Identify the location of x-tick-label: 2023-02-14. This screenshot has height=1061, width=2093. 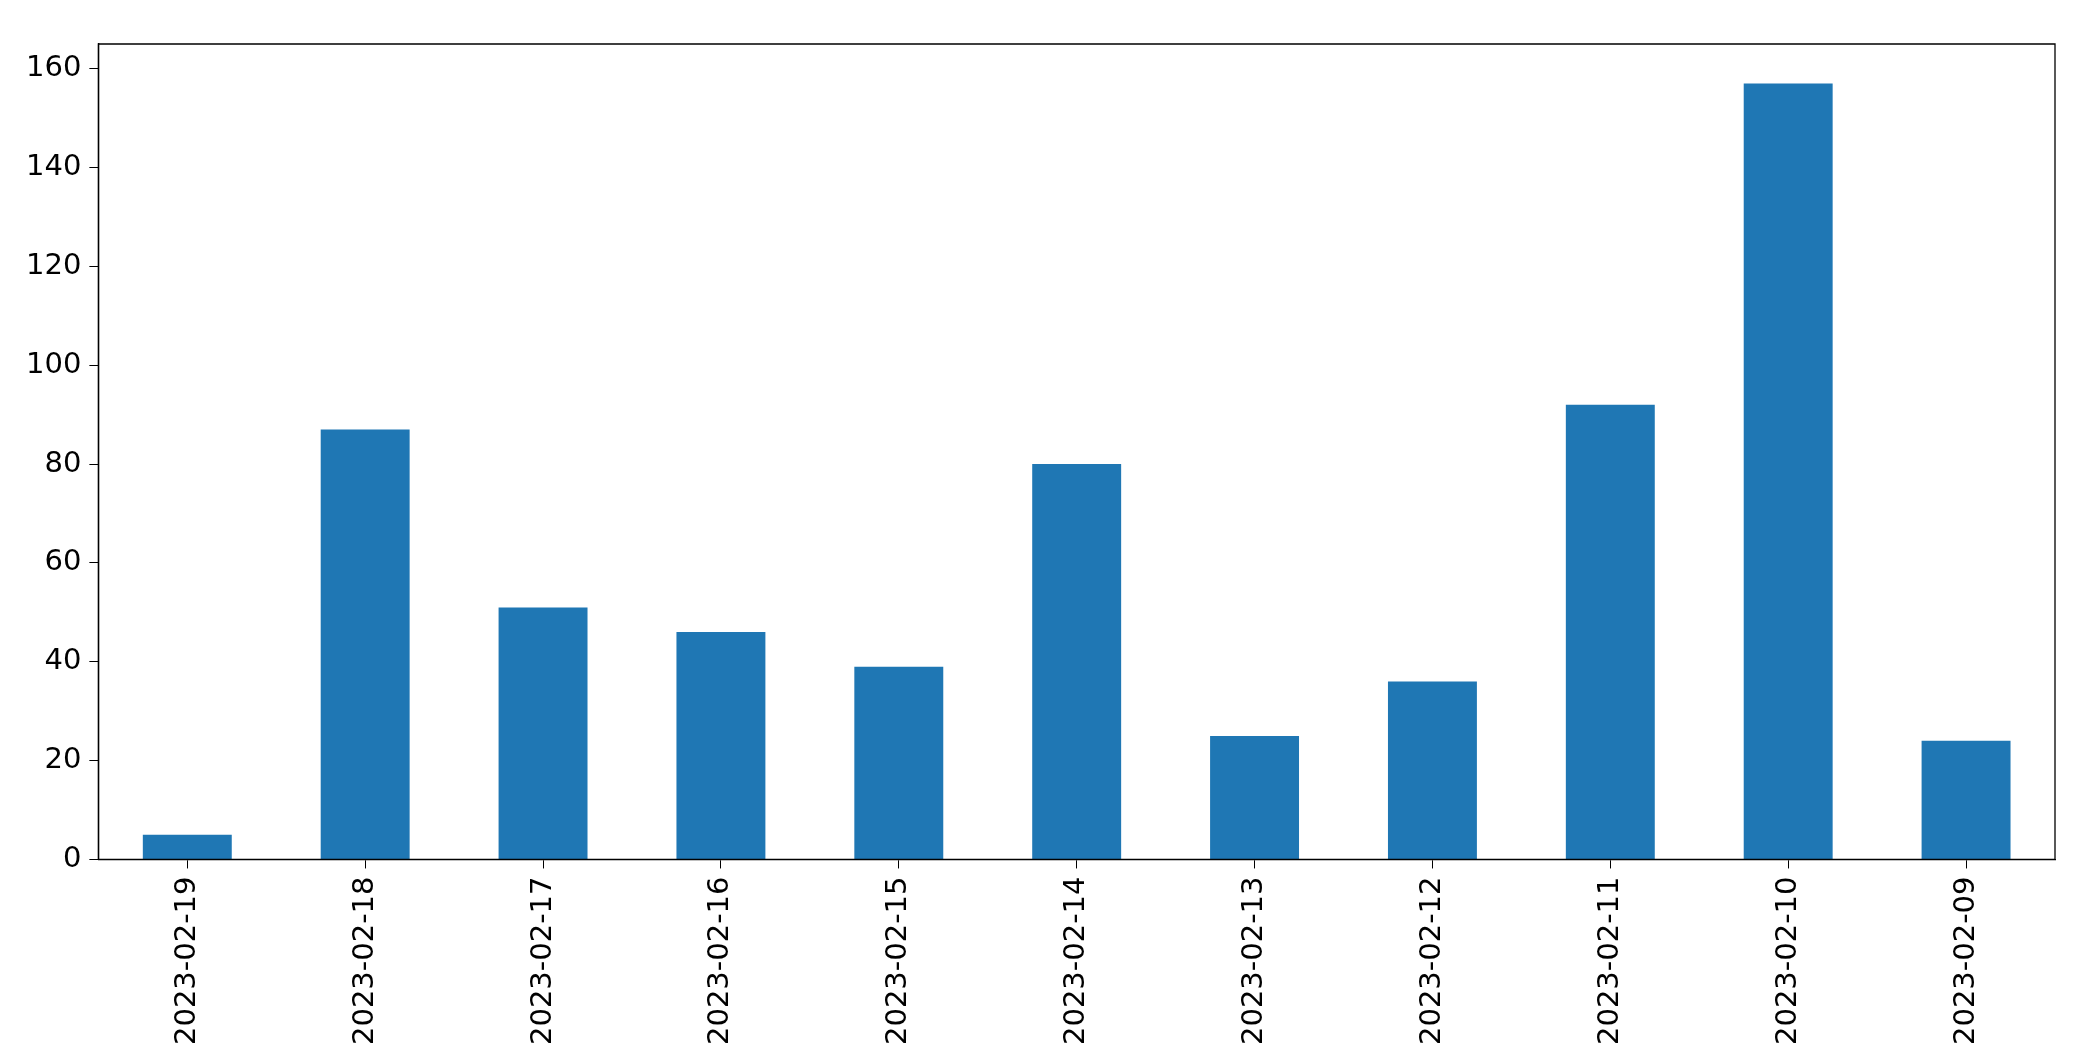
(1074, 961).